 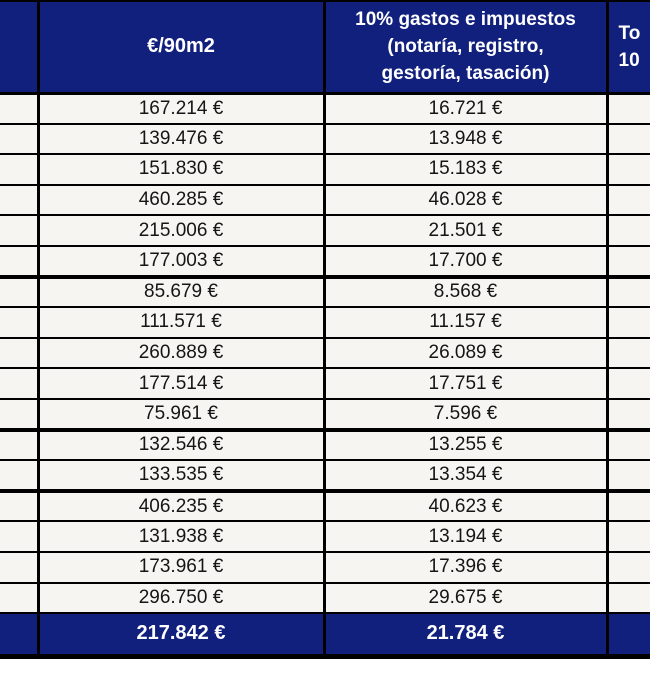 What do you see at coordinates (182, 414) in the screenshot?
I see `cell-eur-90m2: 75.961 €` at bounding box center [182, 414].